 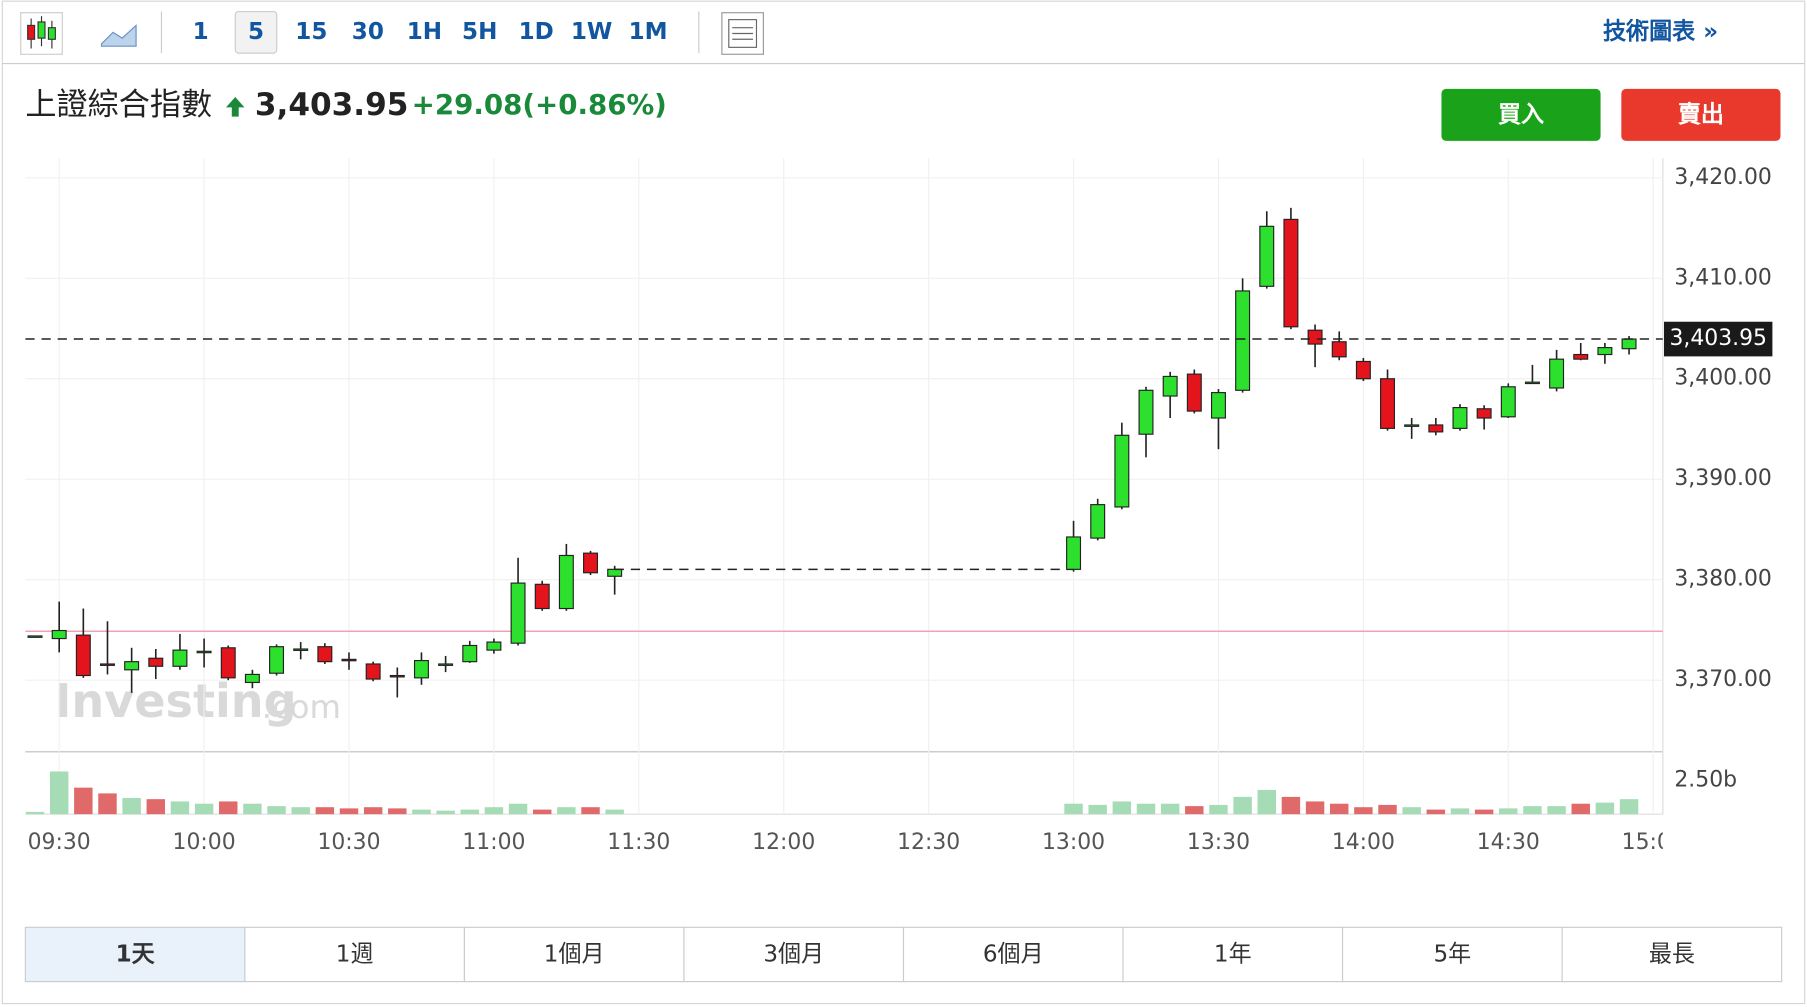 What do you see at coordinates (648, 32) in the screenshot?
I see `interval-button: 1M` at bounding box center [648, 32].